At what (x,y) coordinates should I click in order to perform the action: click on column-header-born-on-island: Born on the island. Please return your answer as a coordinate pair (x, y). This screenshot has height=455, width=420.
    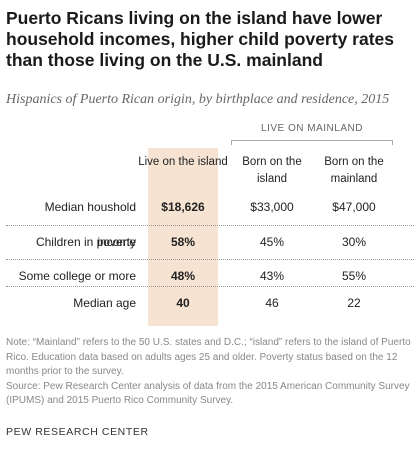
    Looking at the image, I should click on (272, 170).